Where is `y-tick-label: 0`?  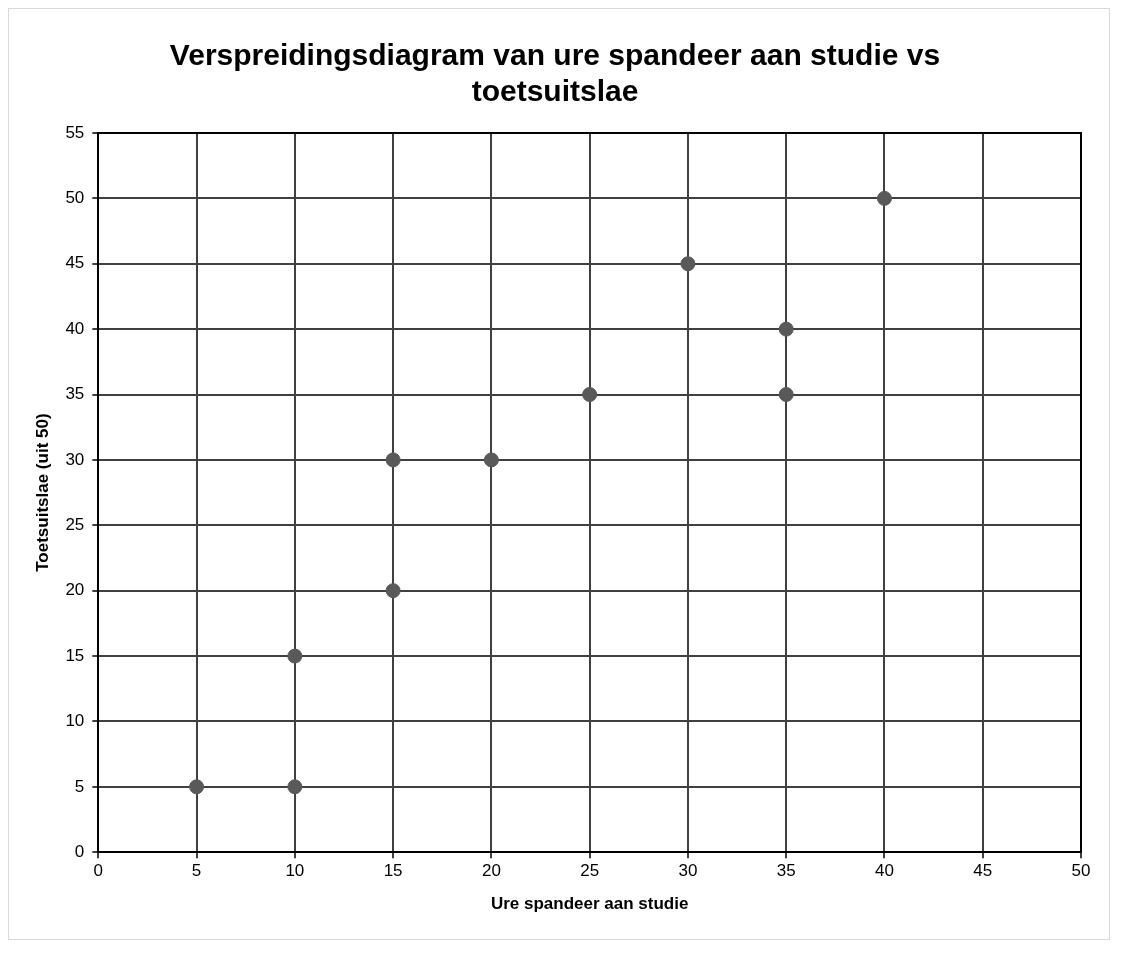
y-tick-label: 0 is located at coordinates (79, 851).